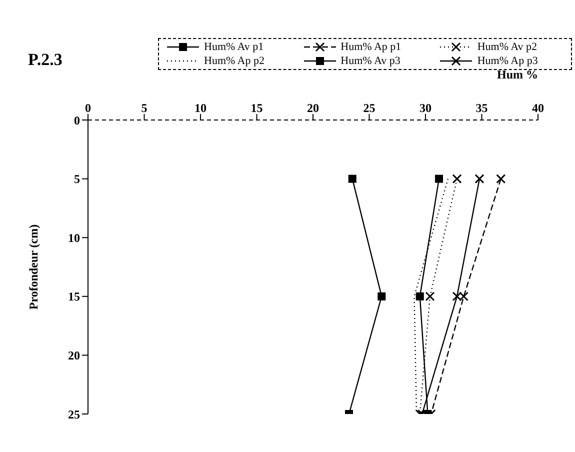 This screenshot has height=452, width=575. I want to click on y-tick-label: 0, so click(77, 120).